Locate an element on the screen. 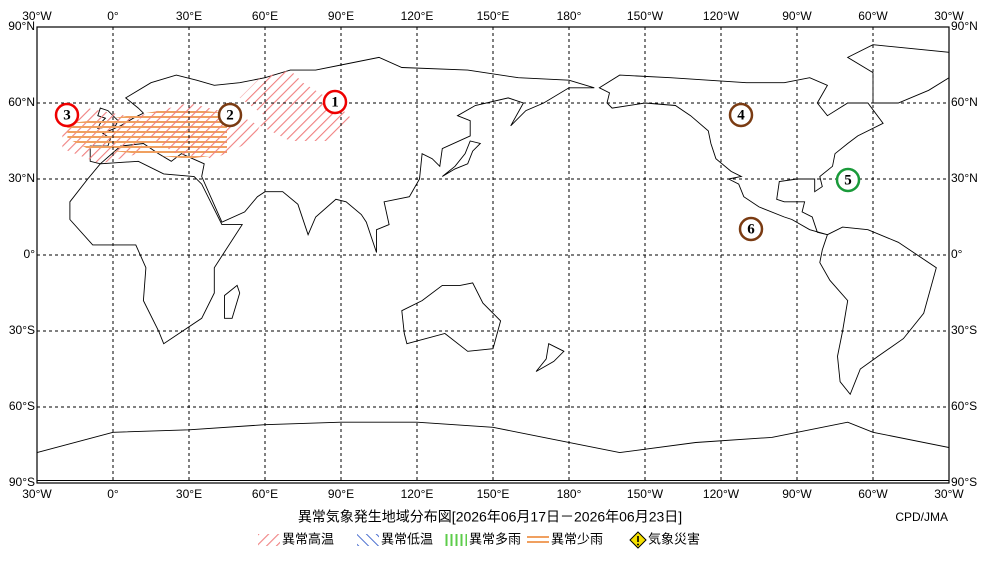 Image resolution: width=990 pixels, height=575 pixels. legend-label: 異常少雨 is located at coordinates (577, 538).